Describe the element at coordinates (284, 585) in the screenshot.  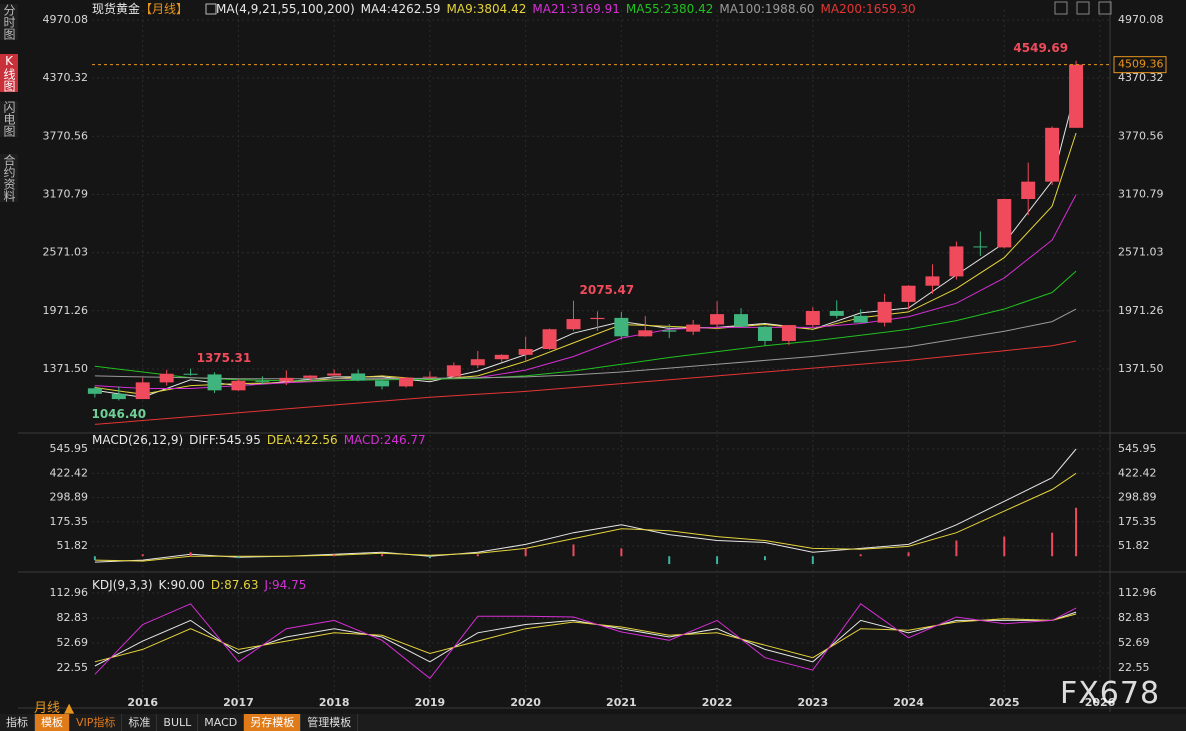
I see `legend-entry: J:94.75` at that location.